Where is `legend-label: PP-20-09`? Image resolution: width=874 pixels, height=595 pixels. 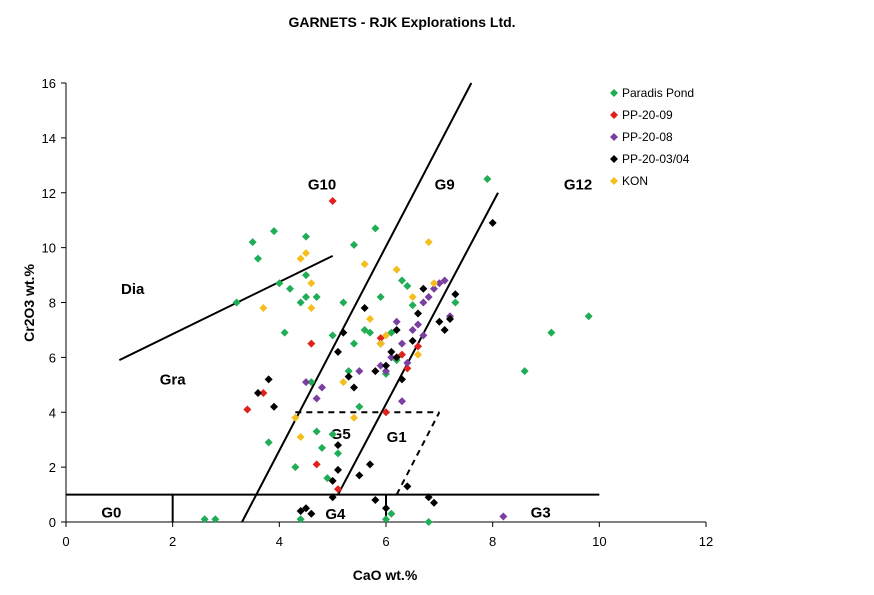
legend-label: PP-20-09 is located at coordinates (647, 115).